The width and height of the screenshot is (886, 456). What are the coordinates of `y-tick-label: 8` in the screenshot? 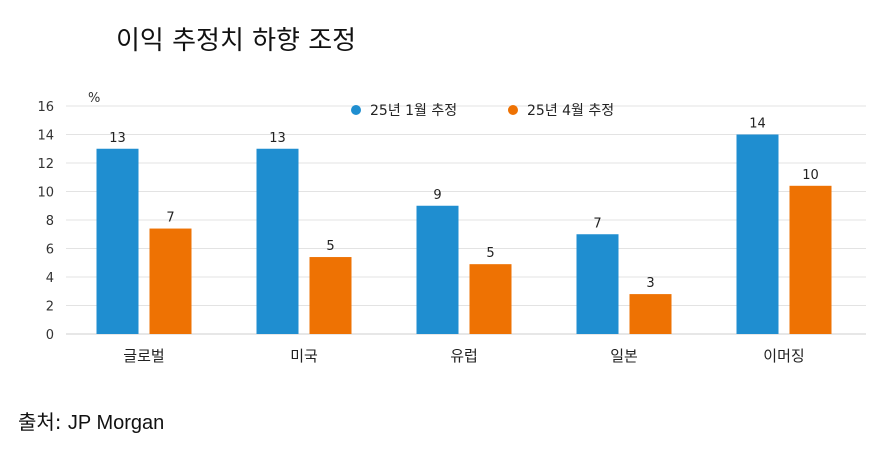 It's located at (50, 221).